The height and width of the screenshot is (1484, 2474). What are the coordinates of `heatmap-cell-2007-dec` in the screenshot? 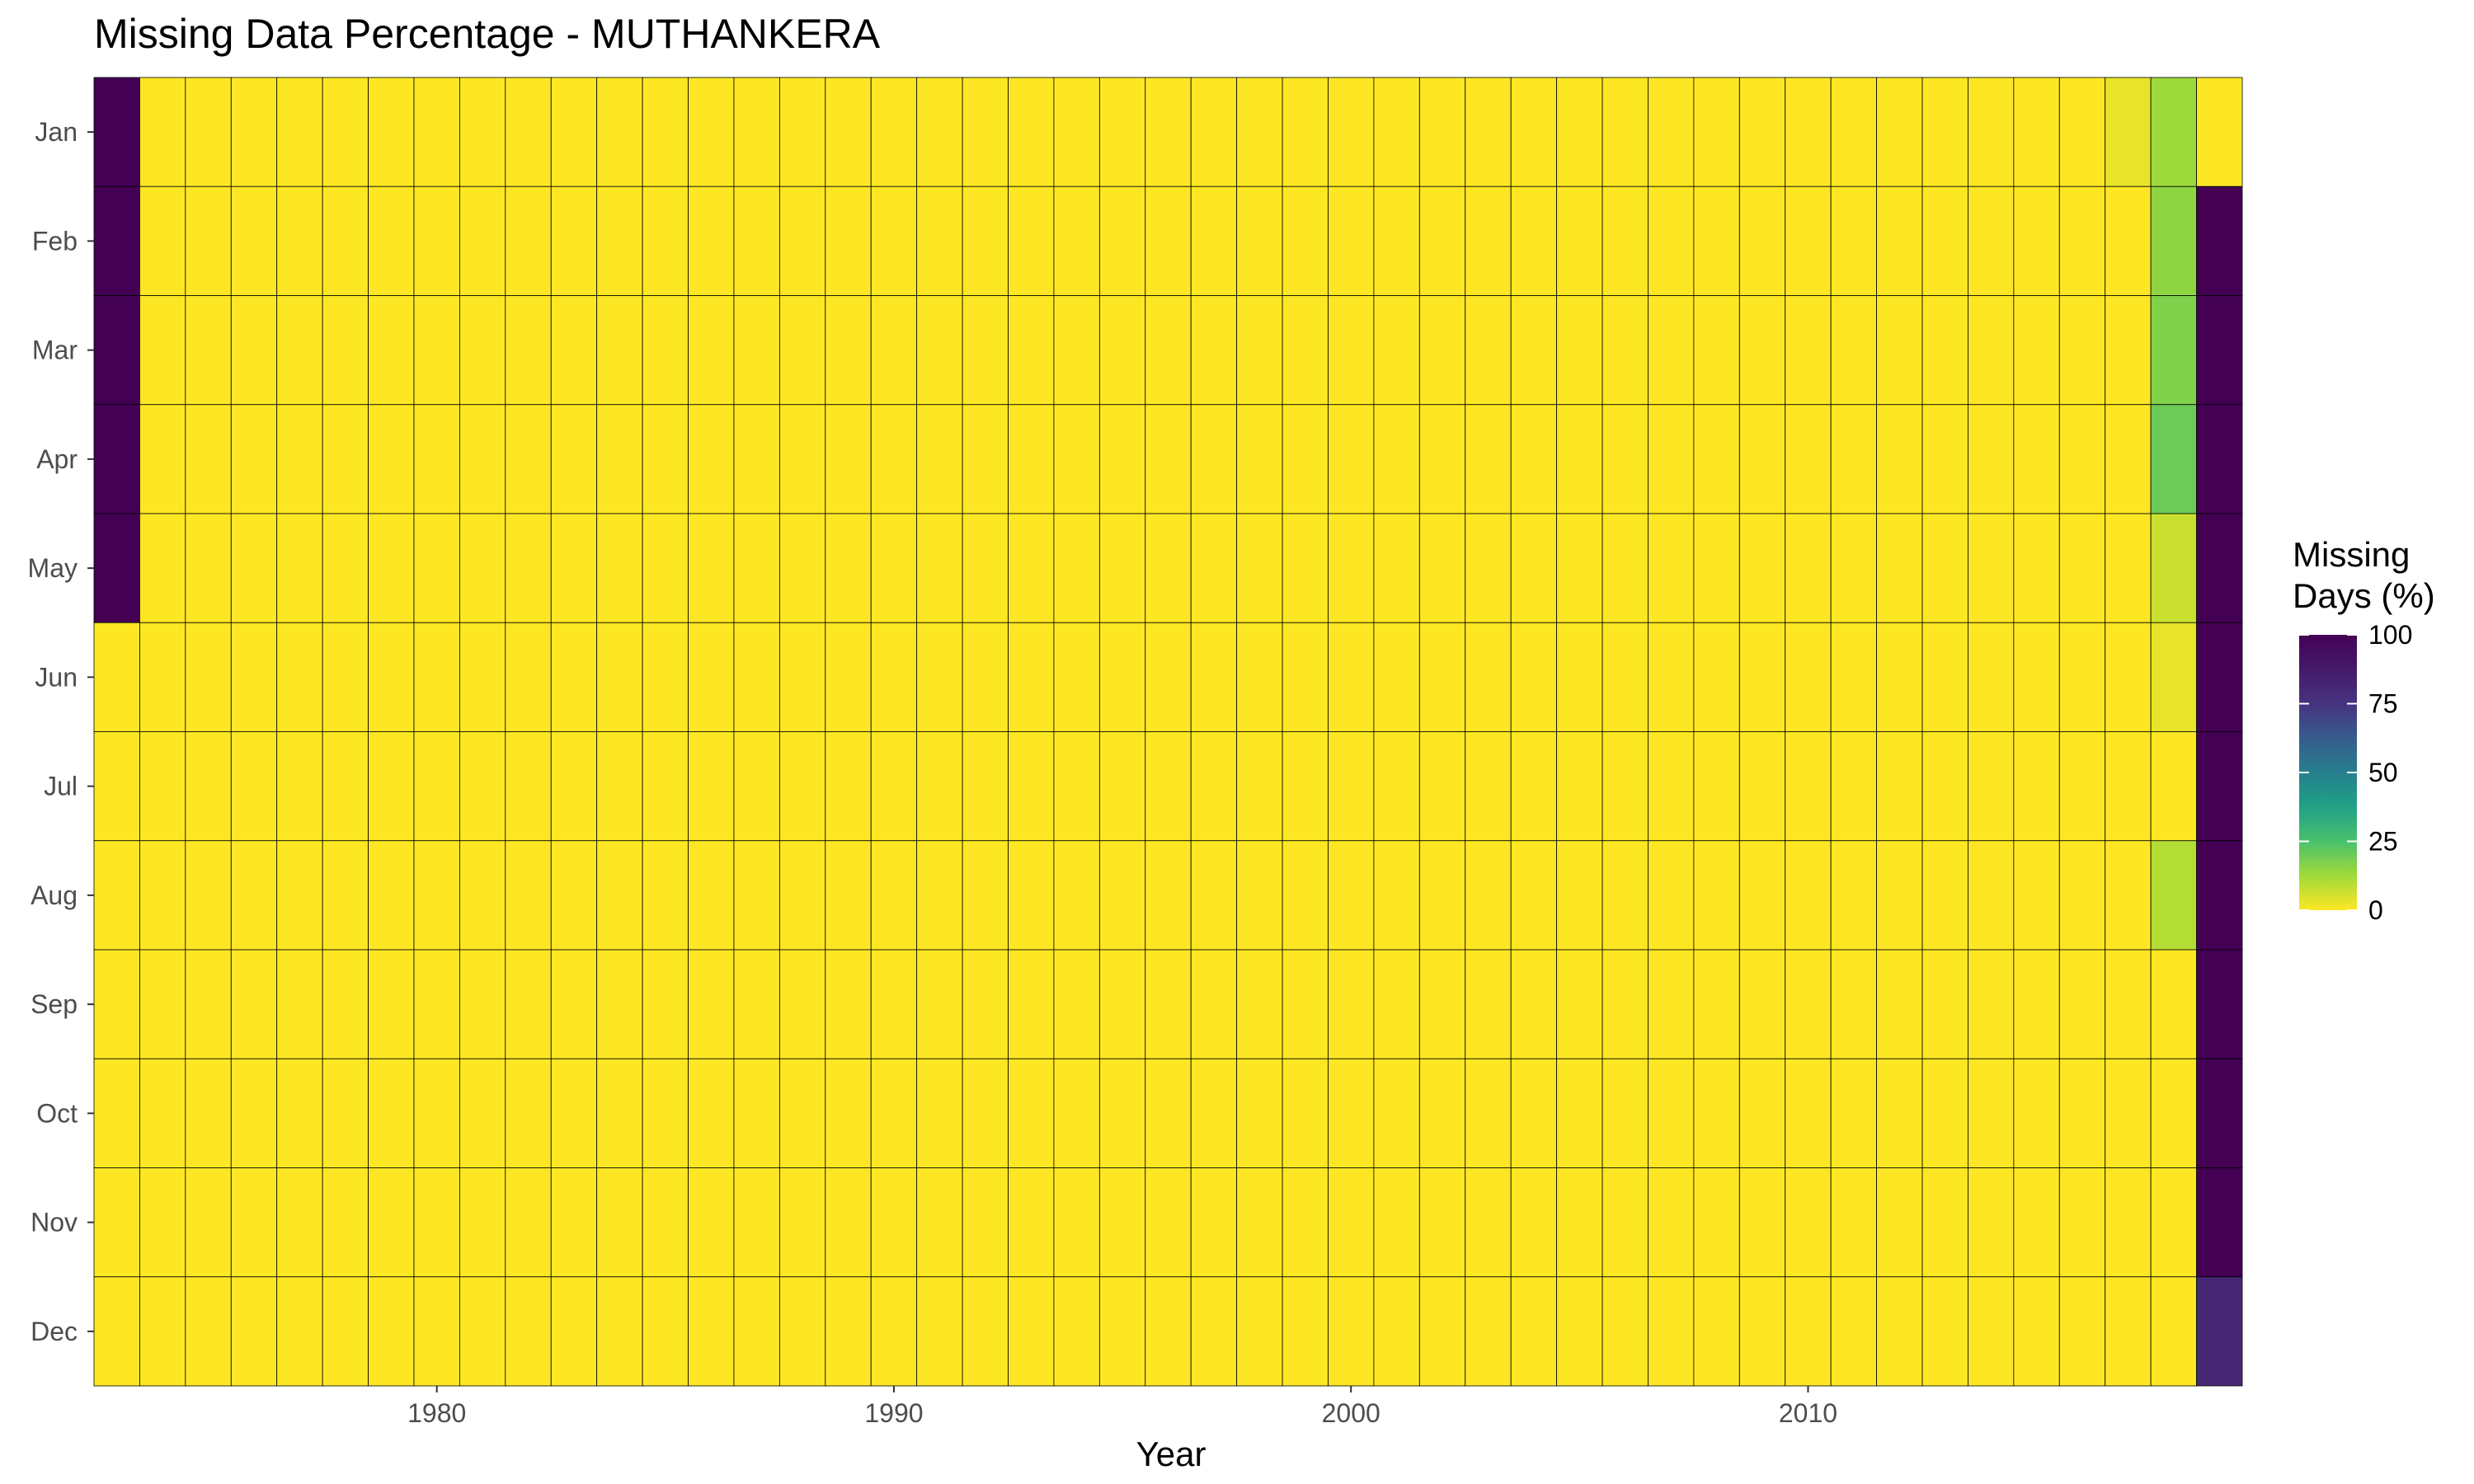 It's located at (1671, 1331).